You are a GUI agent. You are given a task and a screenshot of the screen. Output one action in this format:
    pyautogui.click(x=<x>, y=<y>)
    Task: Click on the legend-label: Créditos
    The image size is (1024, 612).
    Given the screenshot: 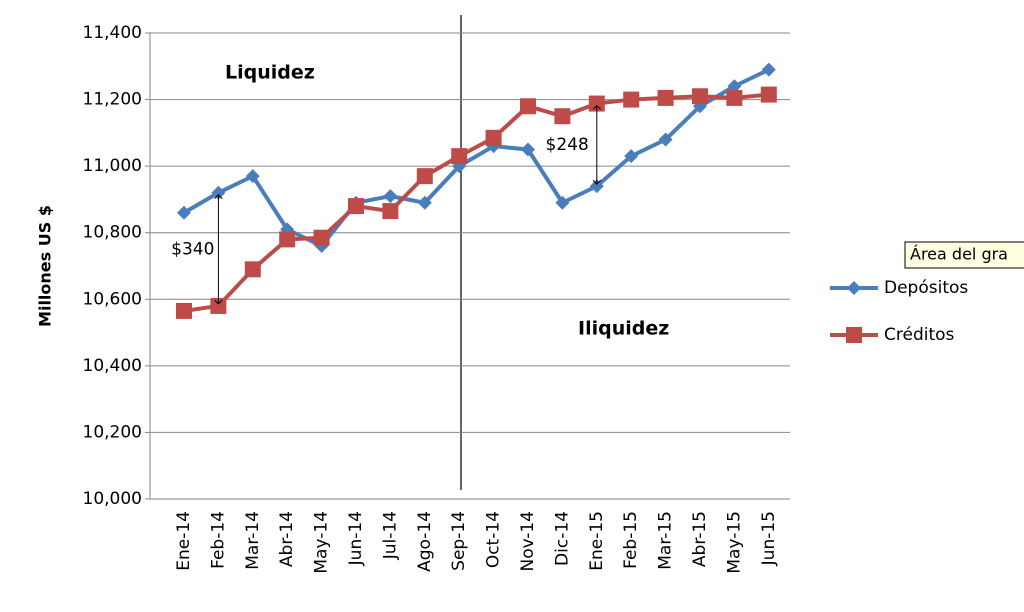 What is the action you would take?
    pyautogui.click(x=919, y=335)
    